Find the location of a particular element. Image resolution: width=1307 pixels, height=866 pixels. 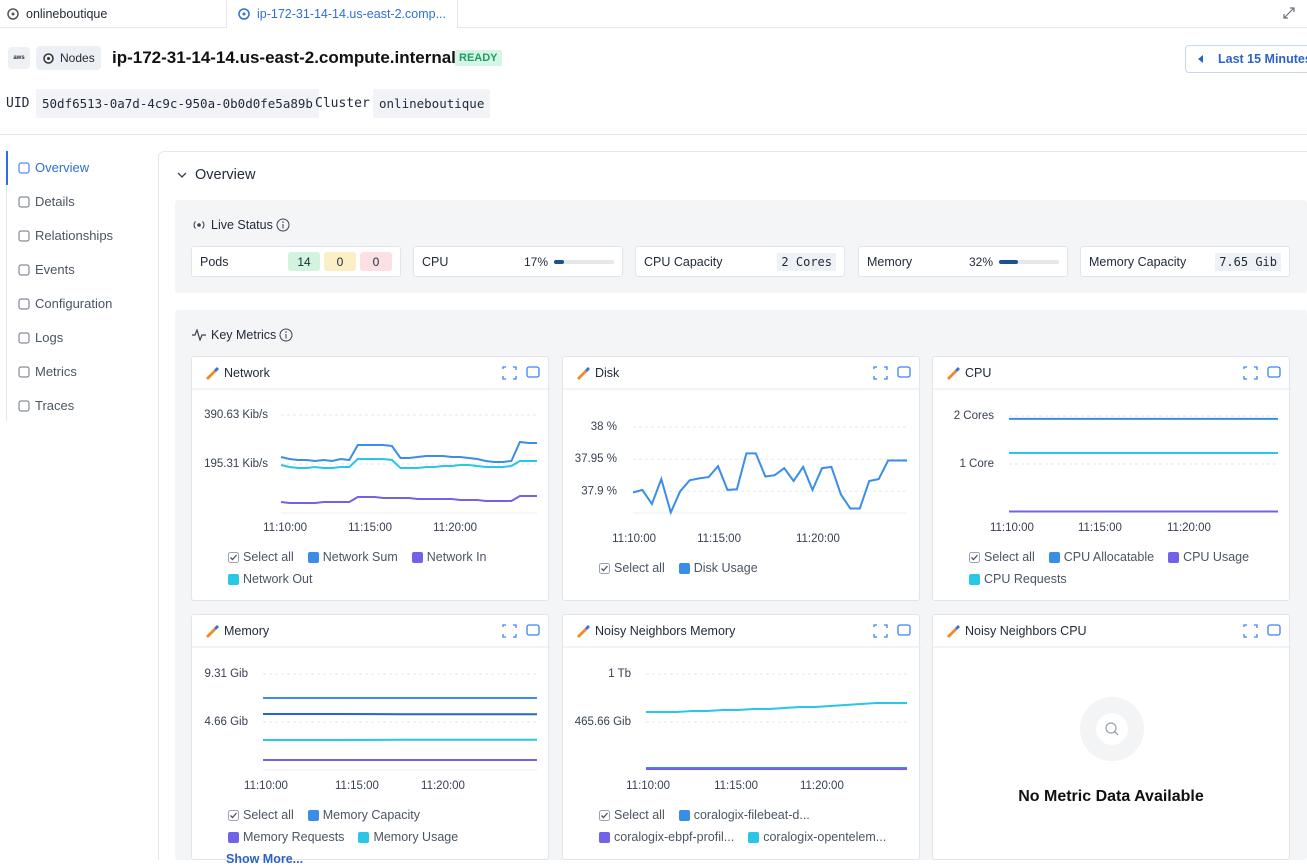

kind-label: Nodes is located at coordinates (77, 58).